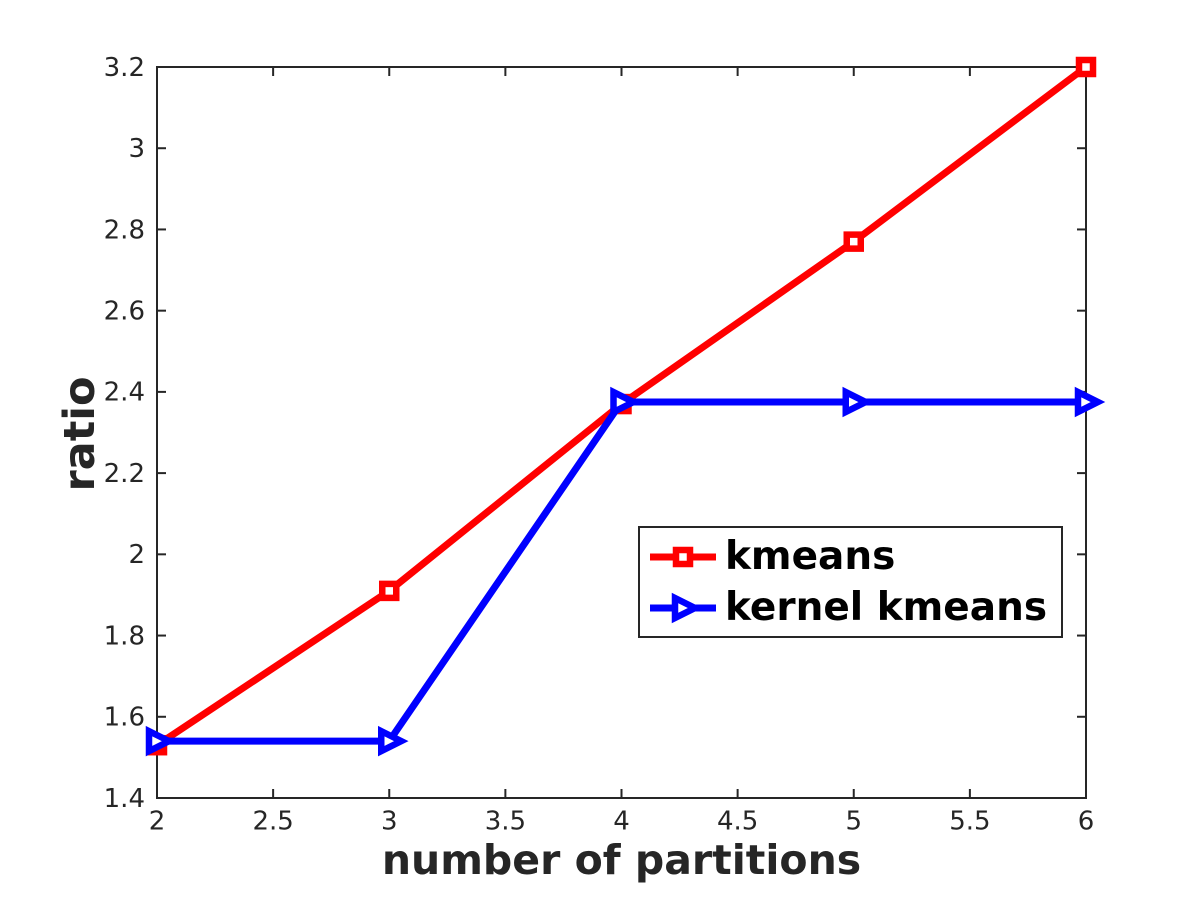 The height and width of the screenshot is (900, 1200). I want to click on svg-text: 4, so click(621, 821).